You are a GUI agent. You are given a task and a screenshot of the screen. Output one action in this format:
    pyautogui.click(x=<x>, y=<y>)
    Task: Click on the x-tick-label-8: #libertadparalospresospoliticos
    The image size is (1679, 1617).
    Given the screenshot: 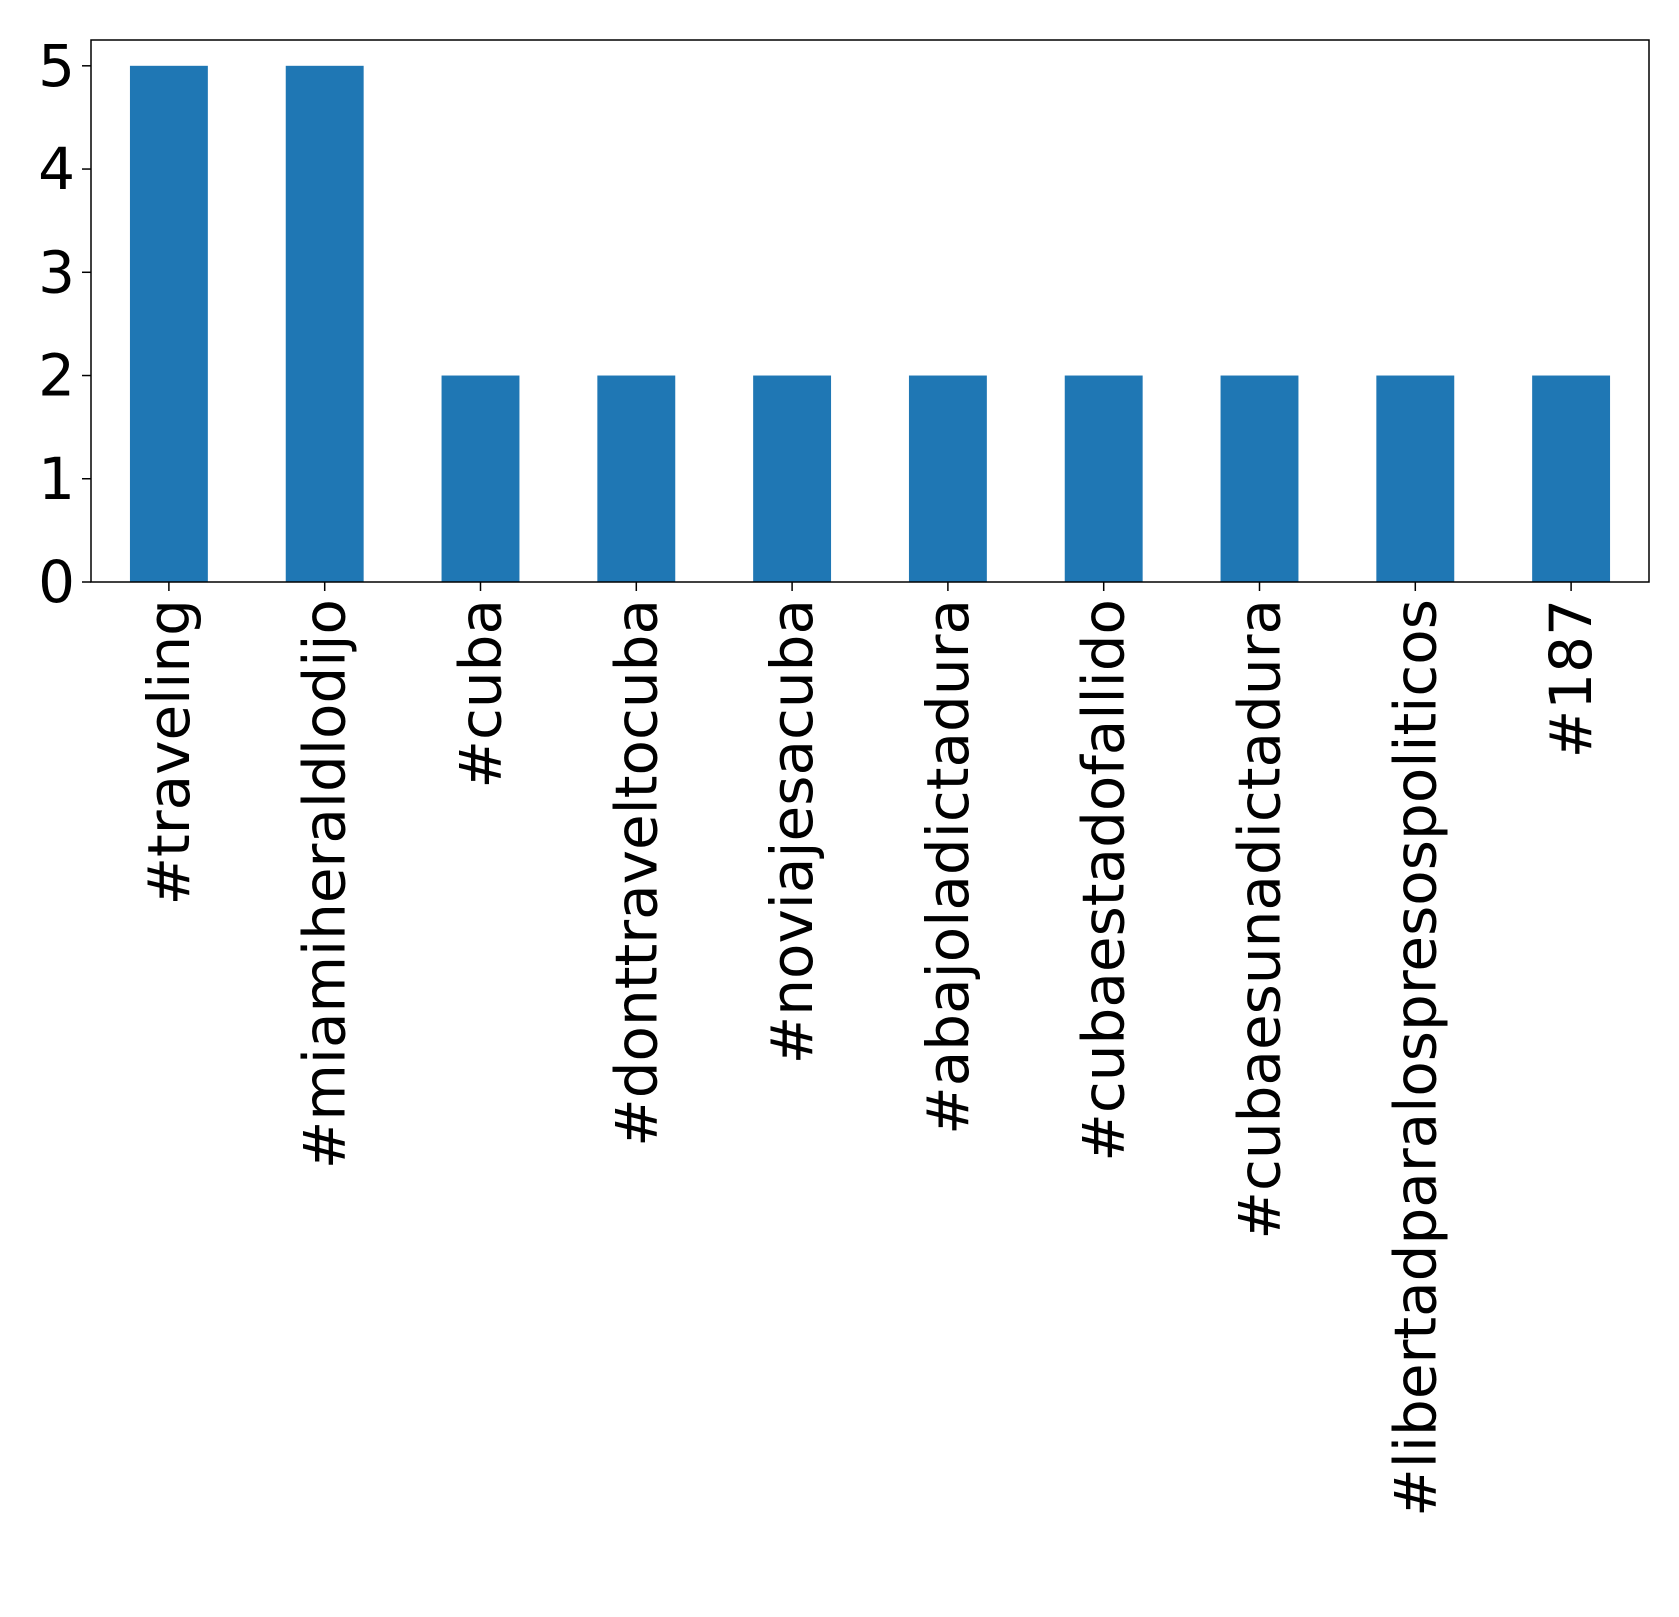 What is the action you would take?
    pyautogui.click(x=1415, y=1058)
    